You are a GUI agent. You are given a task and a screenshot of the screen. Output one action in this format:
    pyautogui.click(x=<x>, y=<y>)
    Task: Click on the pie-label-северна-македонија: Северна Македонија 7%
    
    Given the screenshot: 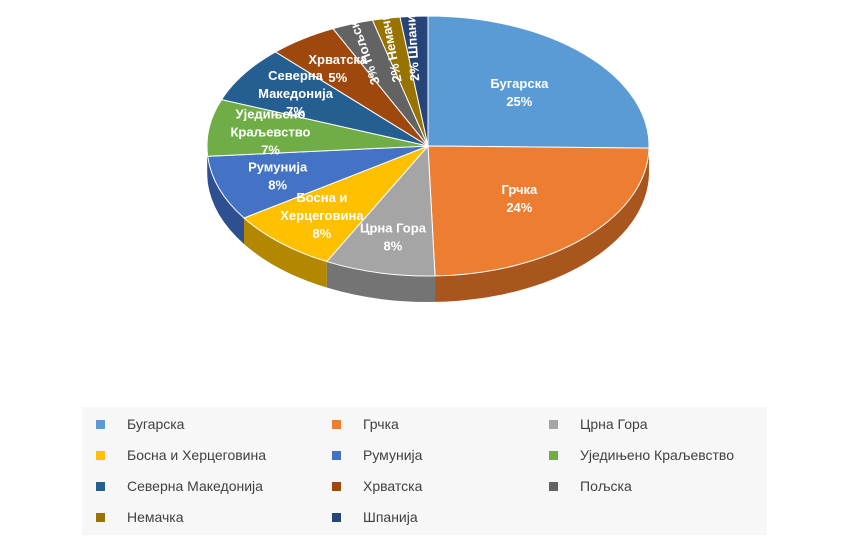 What is the action you would take?
    pyautogui.click(x=296, y=93)
    